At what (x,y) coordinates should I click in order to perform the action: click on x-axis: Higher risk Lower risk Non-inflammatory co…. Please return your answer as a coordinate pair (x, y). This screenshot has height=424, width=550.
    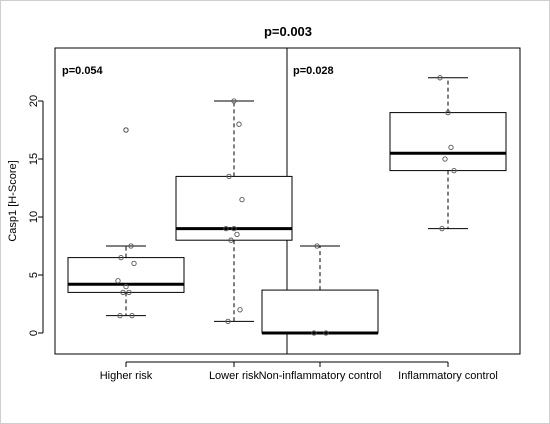
    Looking at the image, I should click on (299, 371).